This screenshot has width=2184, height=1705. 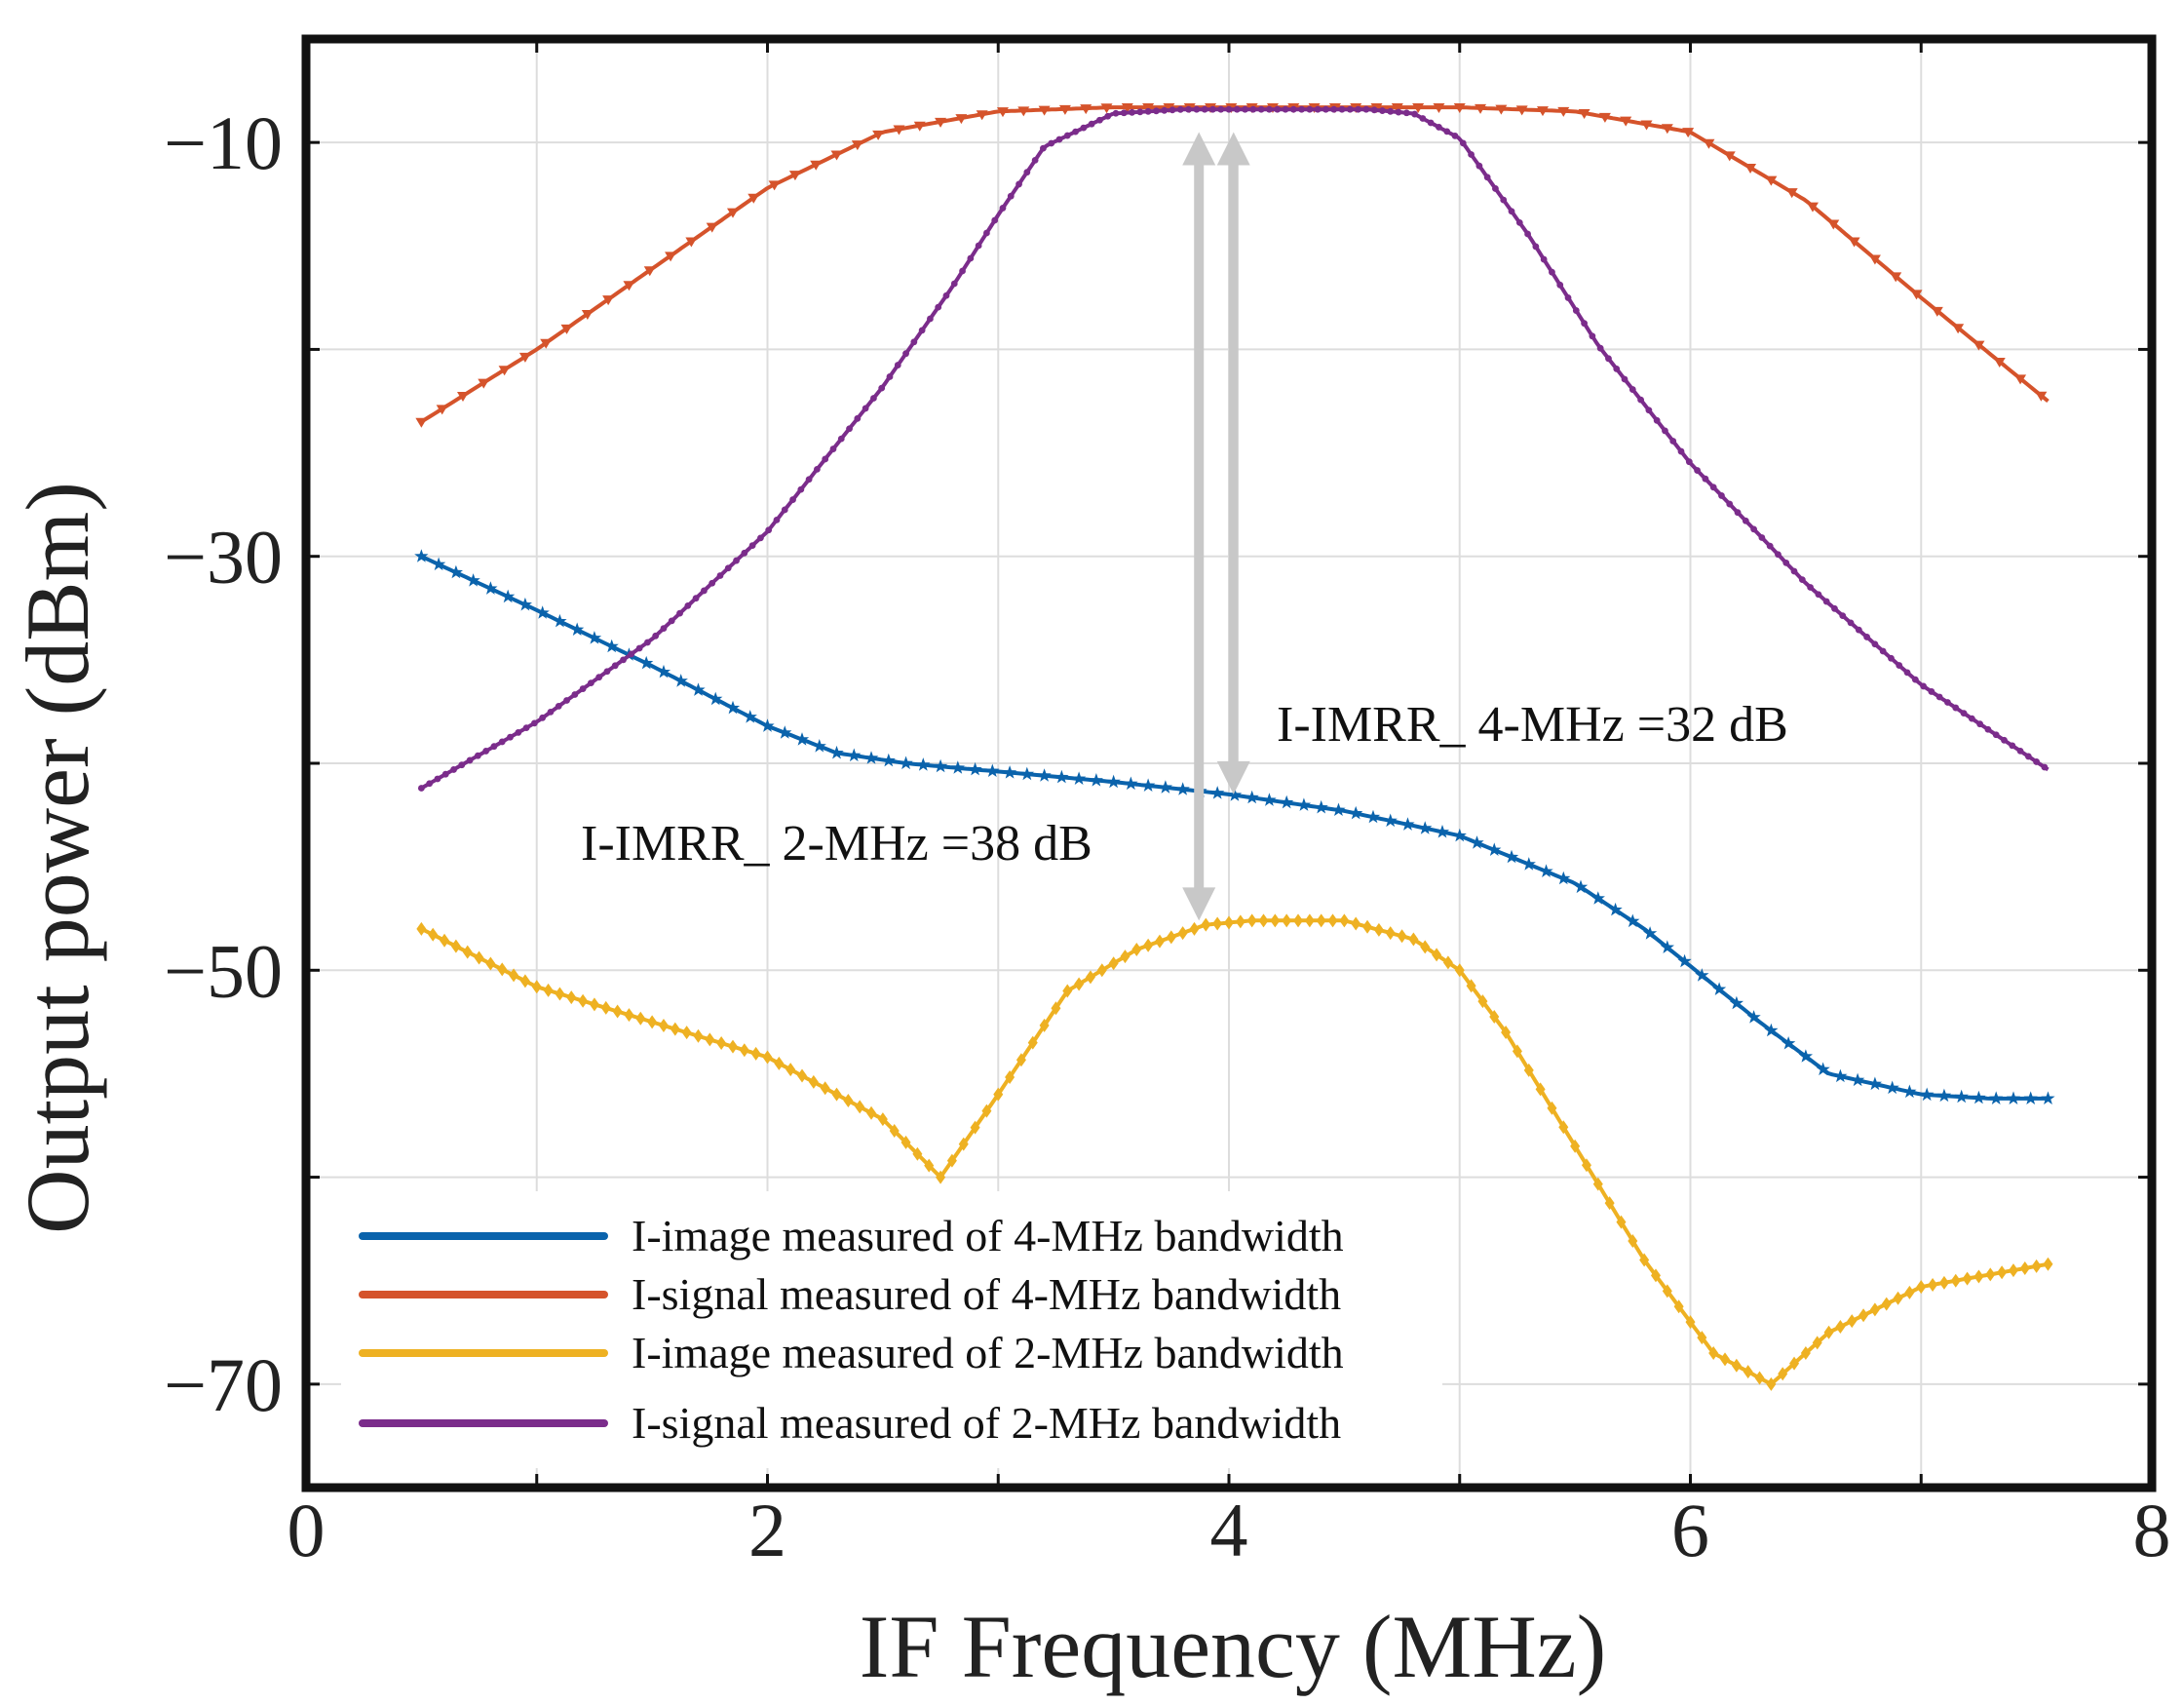 What do you see at coordinates (836, 844) in the screenshot?
I see `annotation-imrr-2mhz: I-IMRR_ 2-MHz =38 dB` at bounding box center [836, 844].